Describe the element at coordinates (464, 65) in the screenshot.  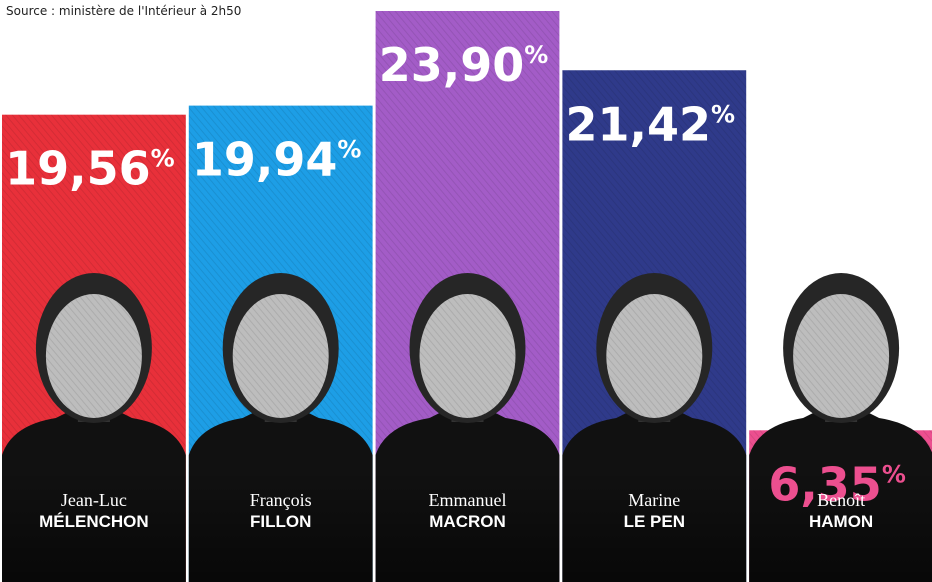
I see `bar-value-label: 23,90%` at that location.